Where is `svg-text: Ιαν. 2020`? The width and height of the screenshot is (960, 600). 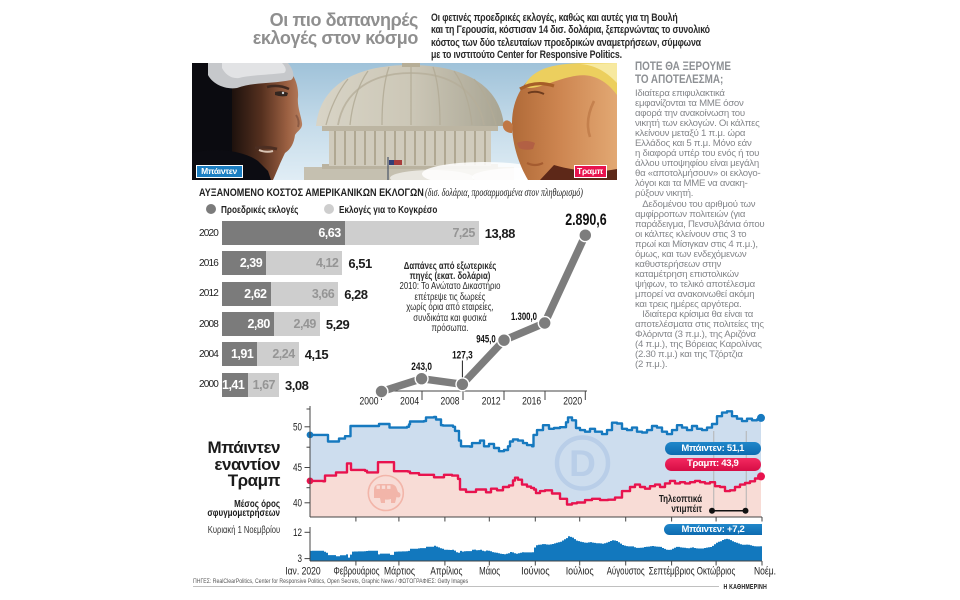 svg-text: Ιαν. 2020 is located at coordinates (303, 572).